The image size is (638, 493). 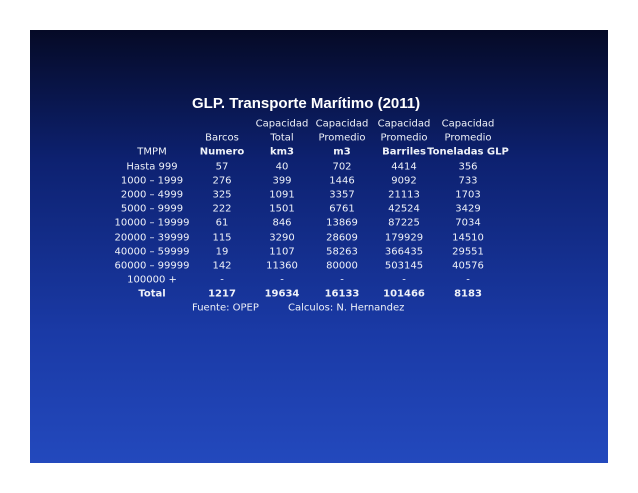 I want to click on cell: 1107, so click(x=282, y=252).